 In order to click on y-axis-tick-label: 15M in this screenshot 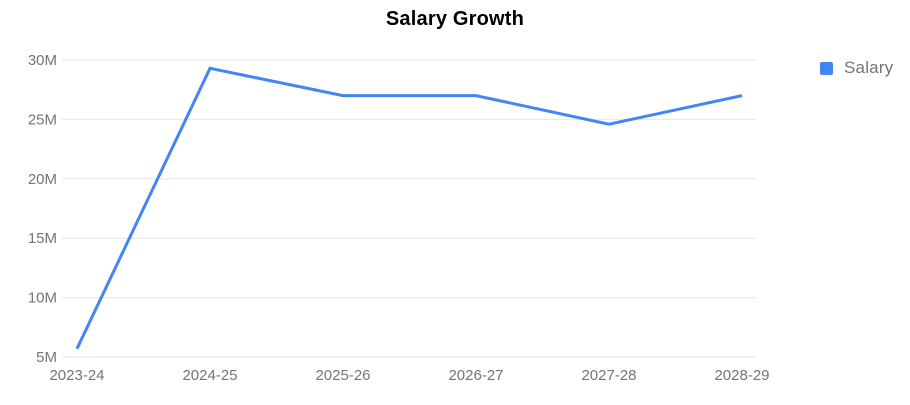, I will do `click(42, 238)`.